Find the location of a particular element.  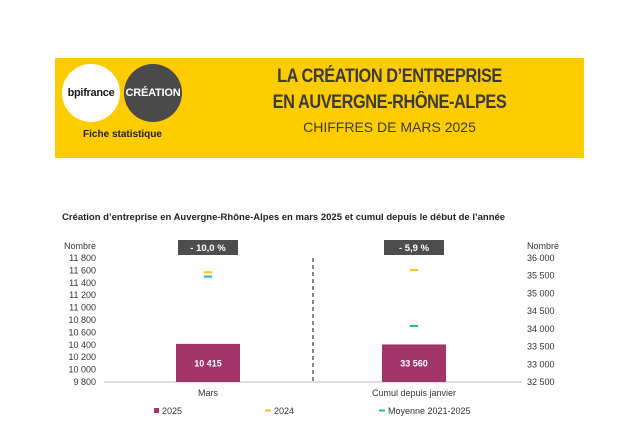

bar-value-label: 33 560 is located at coordinates (414, 364).